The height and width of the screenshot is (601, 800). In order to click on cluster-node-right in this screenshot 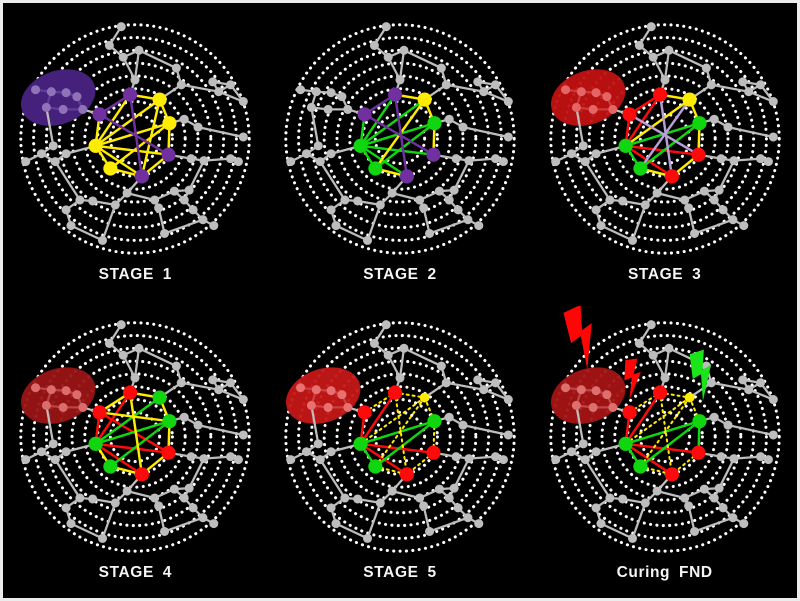, I will do `click(169, 123)`.